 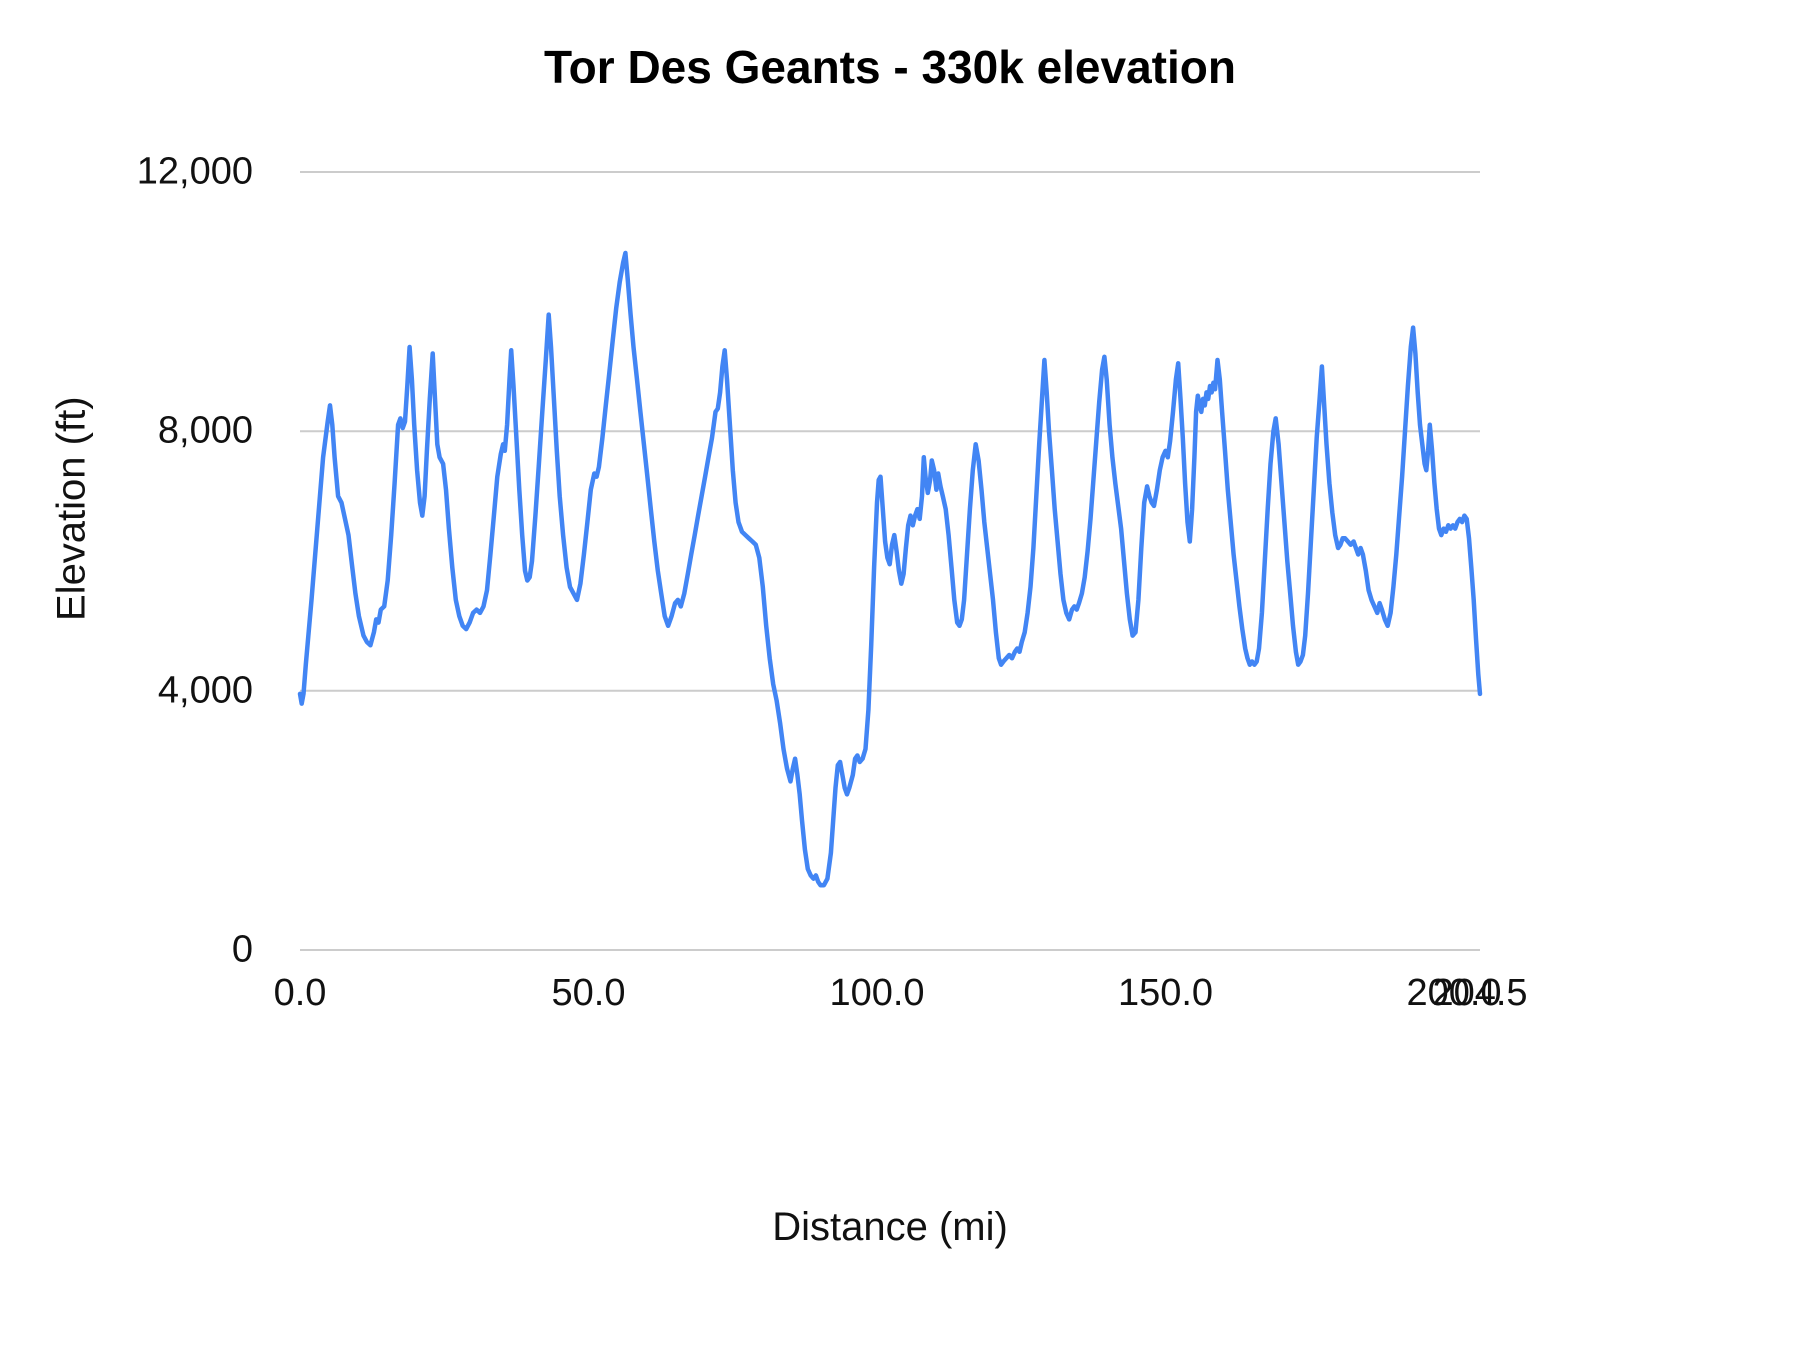 What do you see at coordinates (1454, 993) in the screenshot?
I see `x-tick-label: 200.0` at bounding box center [1454, 993].